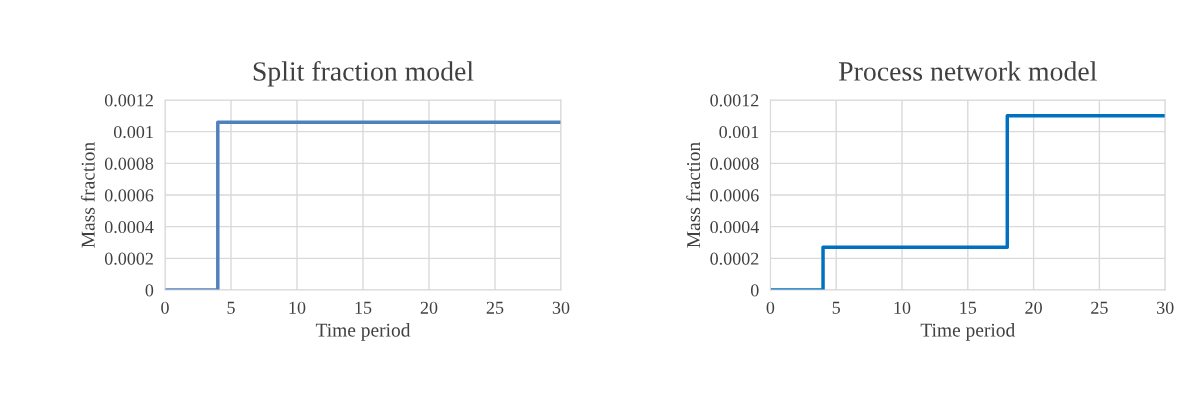 This screenshot has height=400, width=1200. I want to click on chart-title: Process network model, so click(967, 71).